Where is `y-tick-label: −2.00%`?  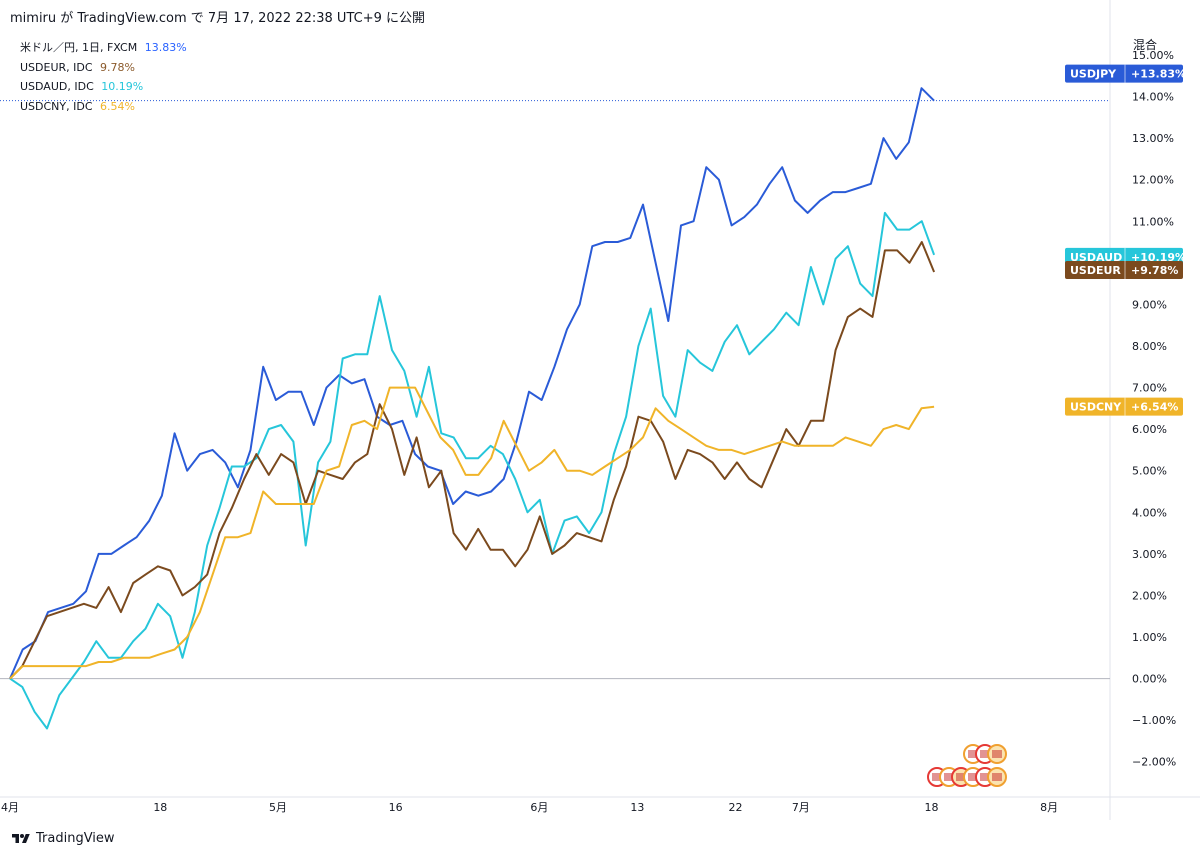 y-tick-label: −2.00% is located at coordinates (1154, 762).